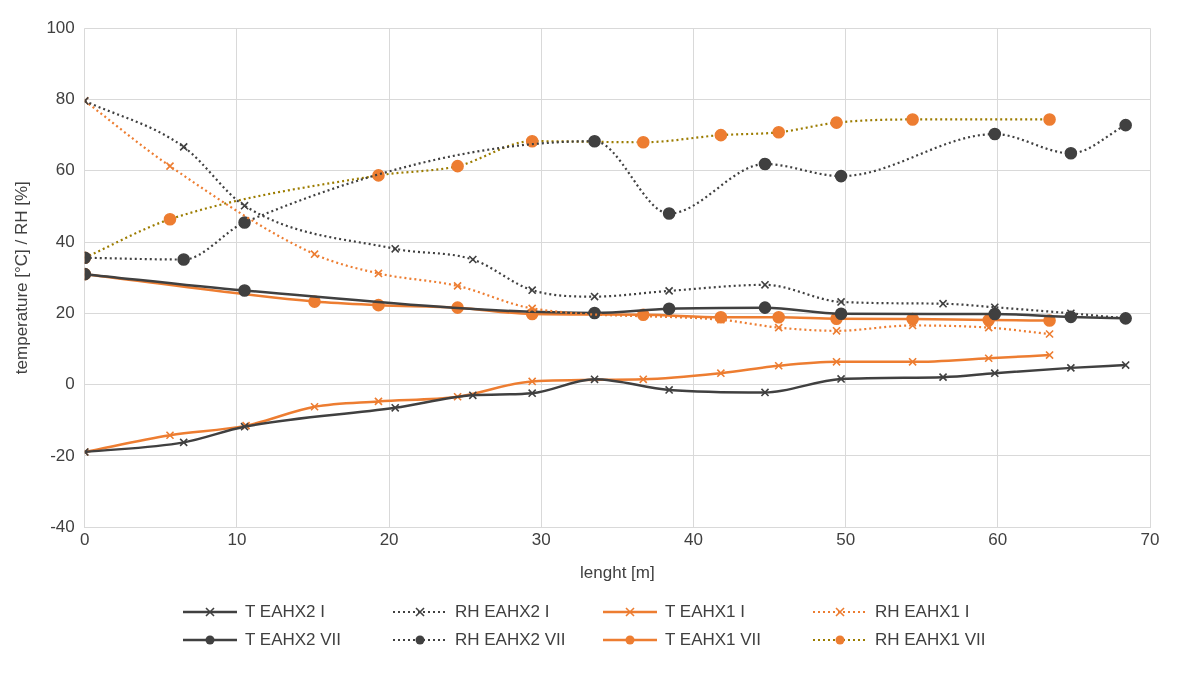 Image resolution: width=1182 pixels, height=693 pixels. What do you see at coordinates (1150, 540) in the screenshot?
I see `x-tick-label: 70` at bounding box center [1150, 540].